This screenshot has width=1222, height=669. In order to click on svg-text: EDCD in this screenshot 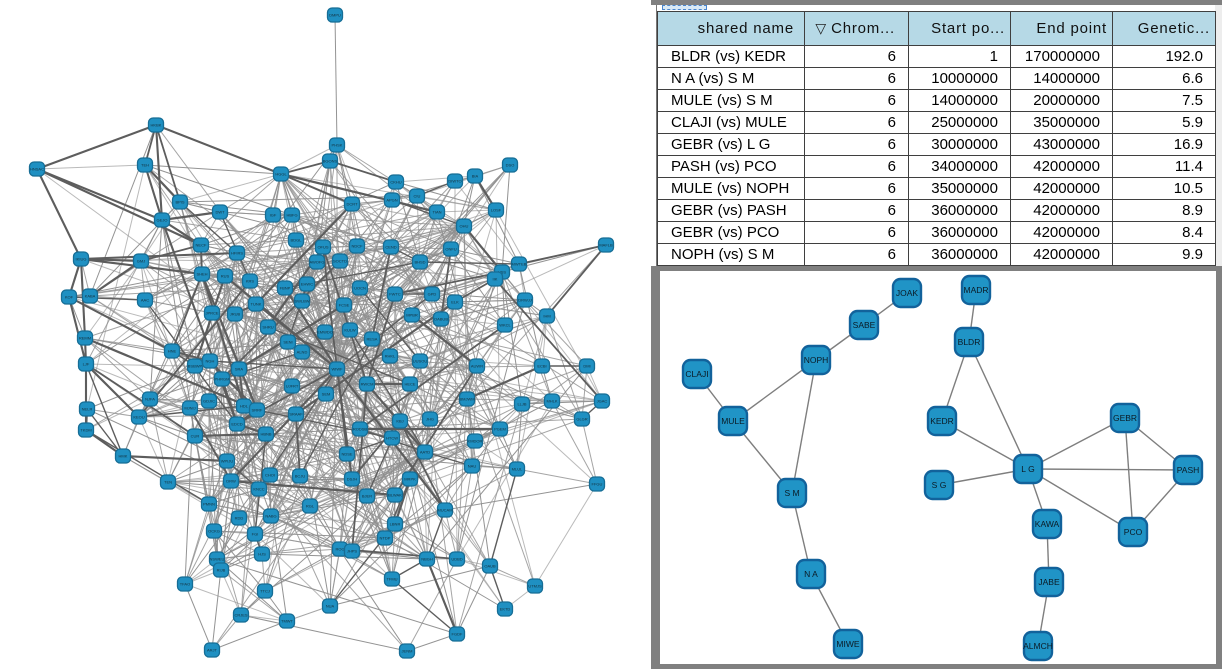, I will do `click(236, 424)`.